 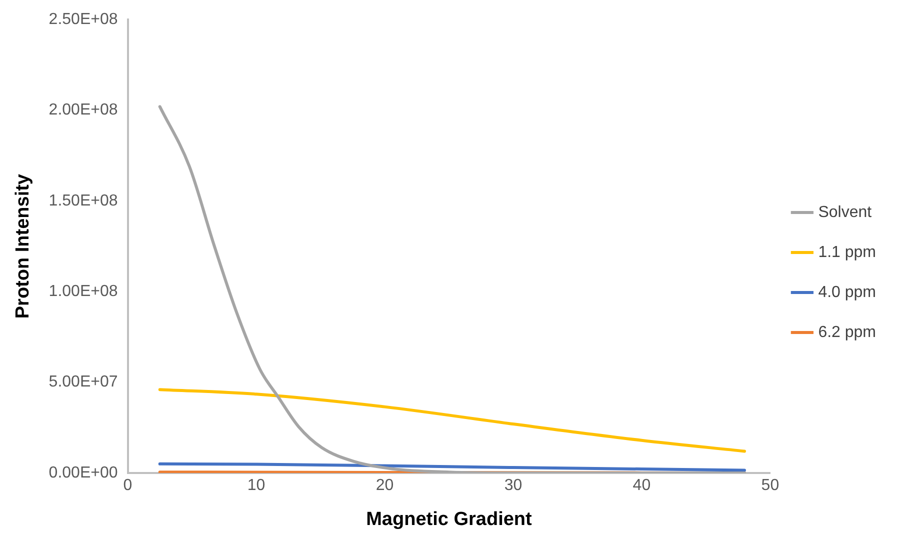 I want to click on x-tick-label: 30, so click(x=513, y=485).